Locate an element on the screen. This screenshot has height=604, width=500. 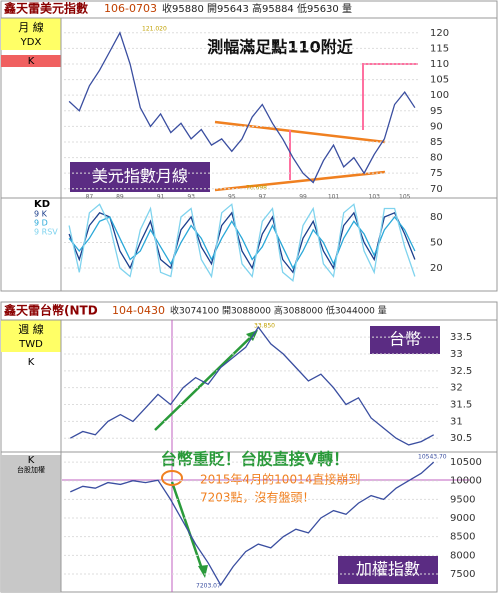
y-tick-label: 8000 is located at coordinates (462, 555).